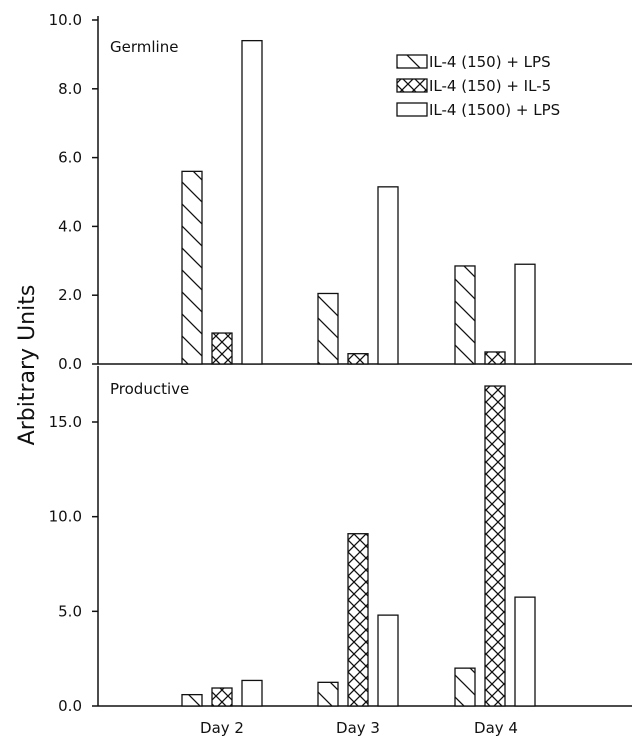  Describe the element at coordinates (65, 422) in the screenshot. I see `y-tick-label: 15.0` at that location.